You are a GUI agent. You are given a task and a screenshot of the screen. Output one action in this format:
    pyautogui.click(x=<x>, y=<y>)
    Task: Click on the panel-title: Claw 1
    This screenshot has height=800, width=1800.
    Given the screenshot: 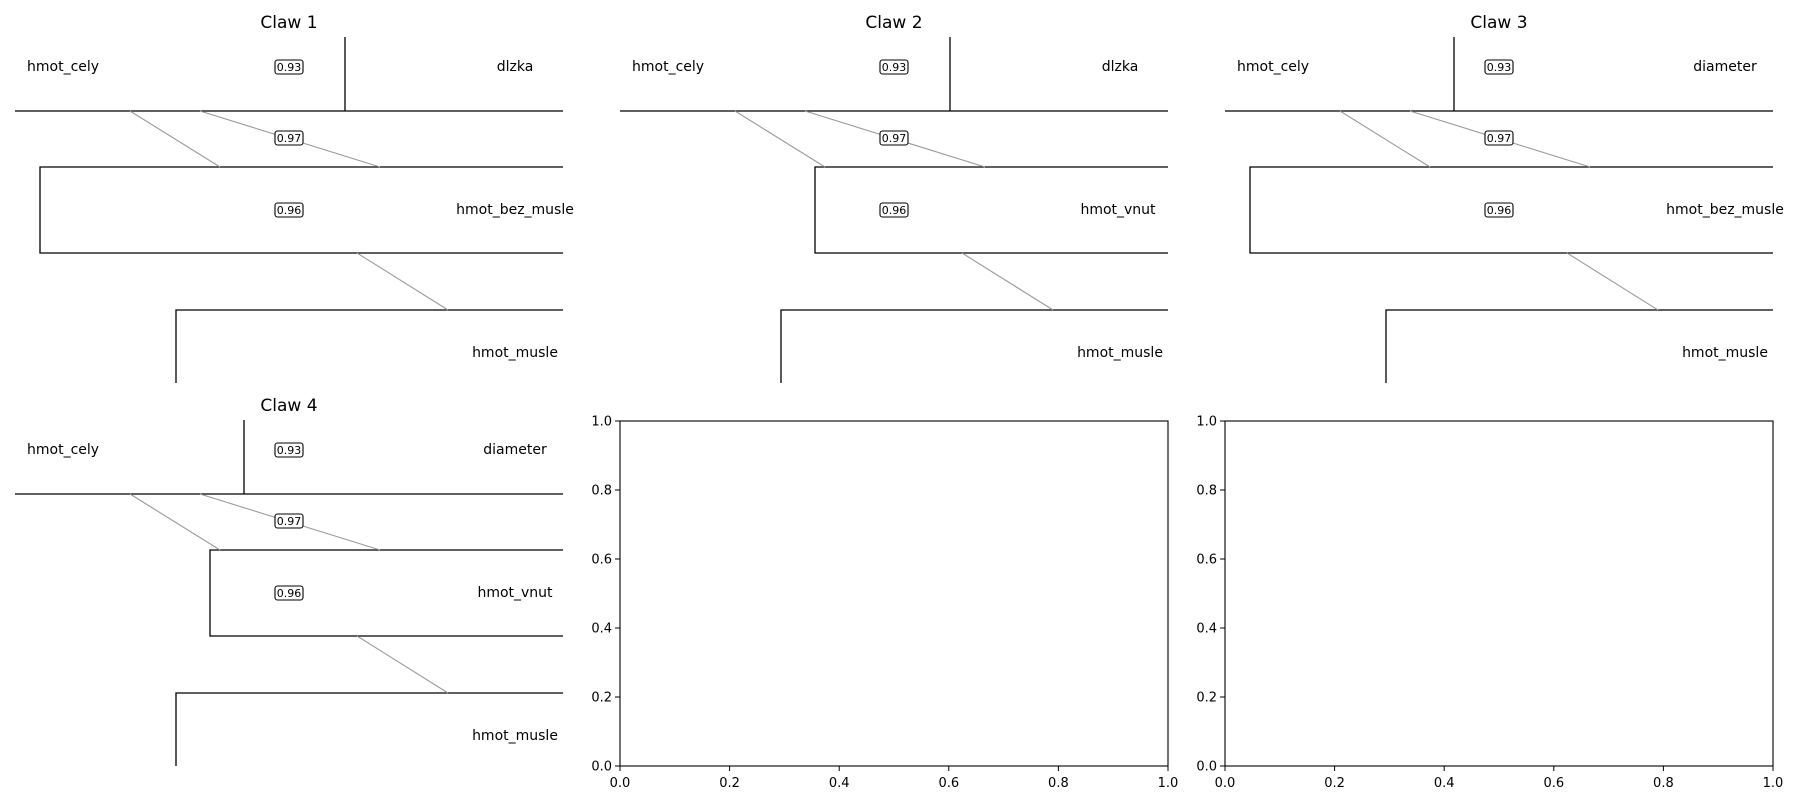 What is the action you would take?
    pyautogui.click(x=288, y=23)
    